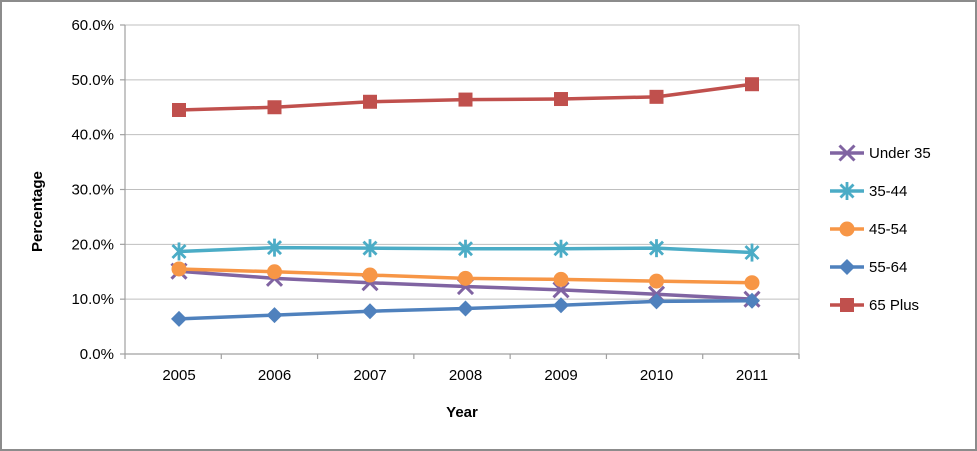 The image size is (977, 451). What do you see at coordinates (868, 267) in the screenshot?
I see `legend-item-55-64: 55-64` at bounding box center [868, 267].